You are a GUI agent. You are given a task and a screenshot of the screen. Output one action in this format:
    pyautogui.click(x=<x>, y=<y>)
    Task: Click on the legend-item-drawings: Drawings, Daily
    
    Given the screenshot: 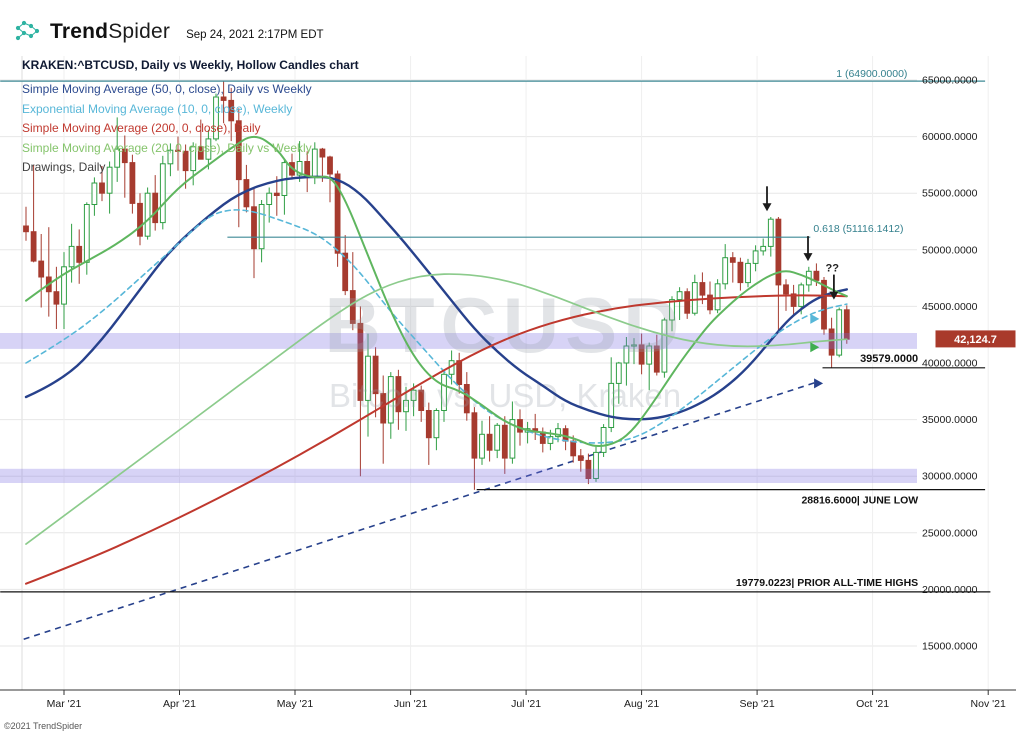 What is the action you would take?
    pyautogui.click(x=64, y=167)
    